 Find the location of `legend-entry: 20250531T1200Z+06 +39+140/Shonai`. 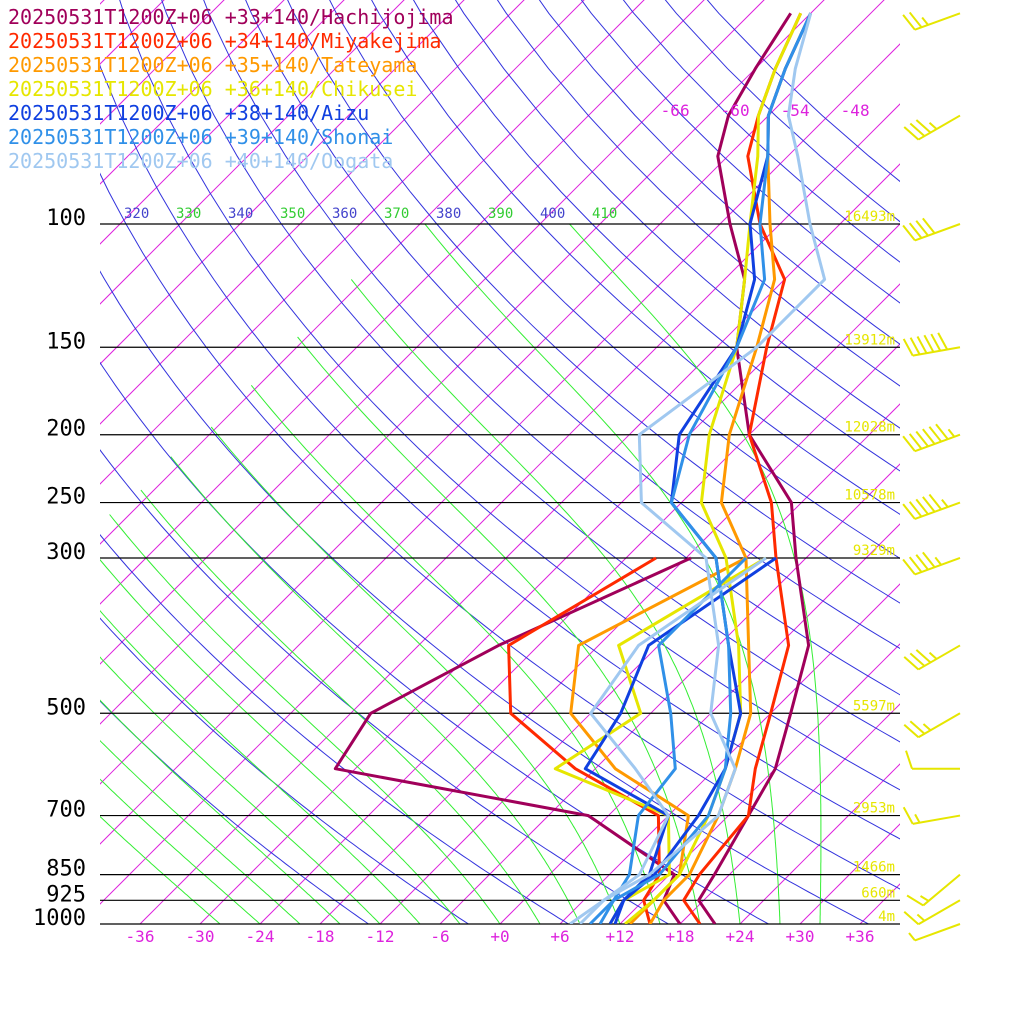

legend-entry: 20250531T1200Z+06 +39+140/Shonai is located at coordinates (200, 137).